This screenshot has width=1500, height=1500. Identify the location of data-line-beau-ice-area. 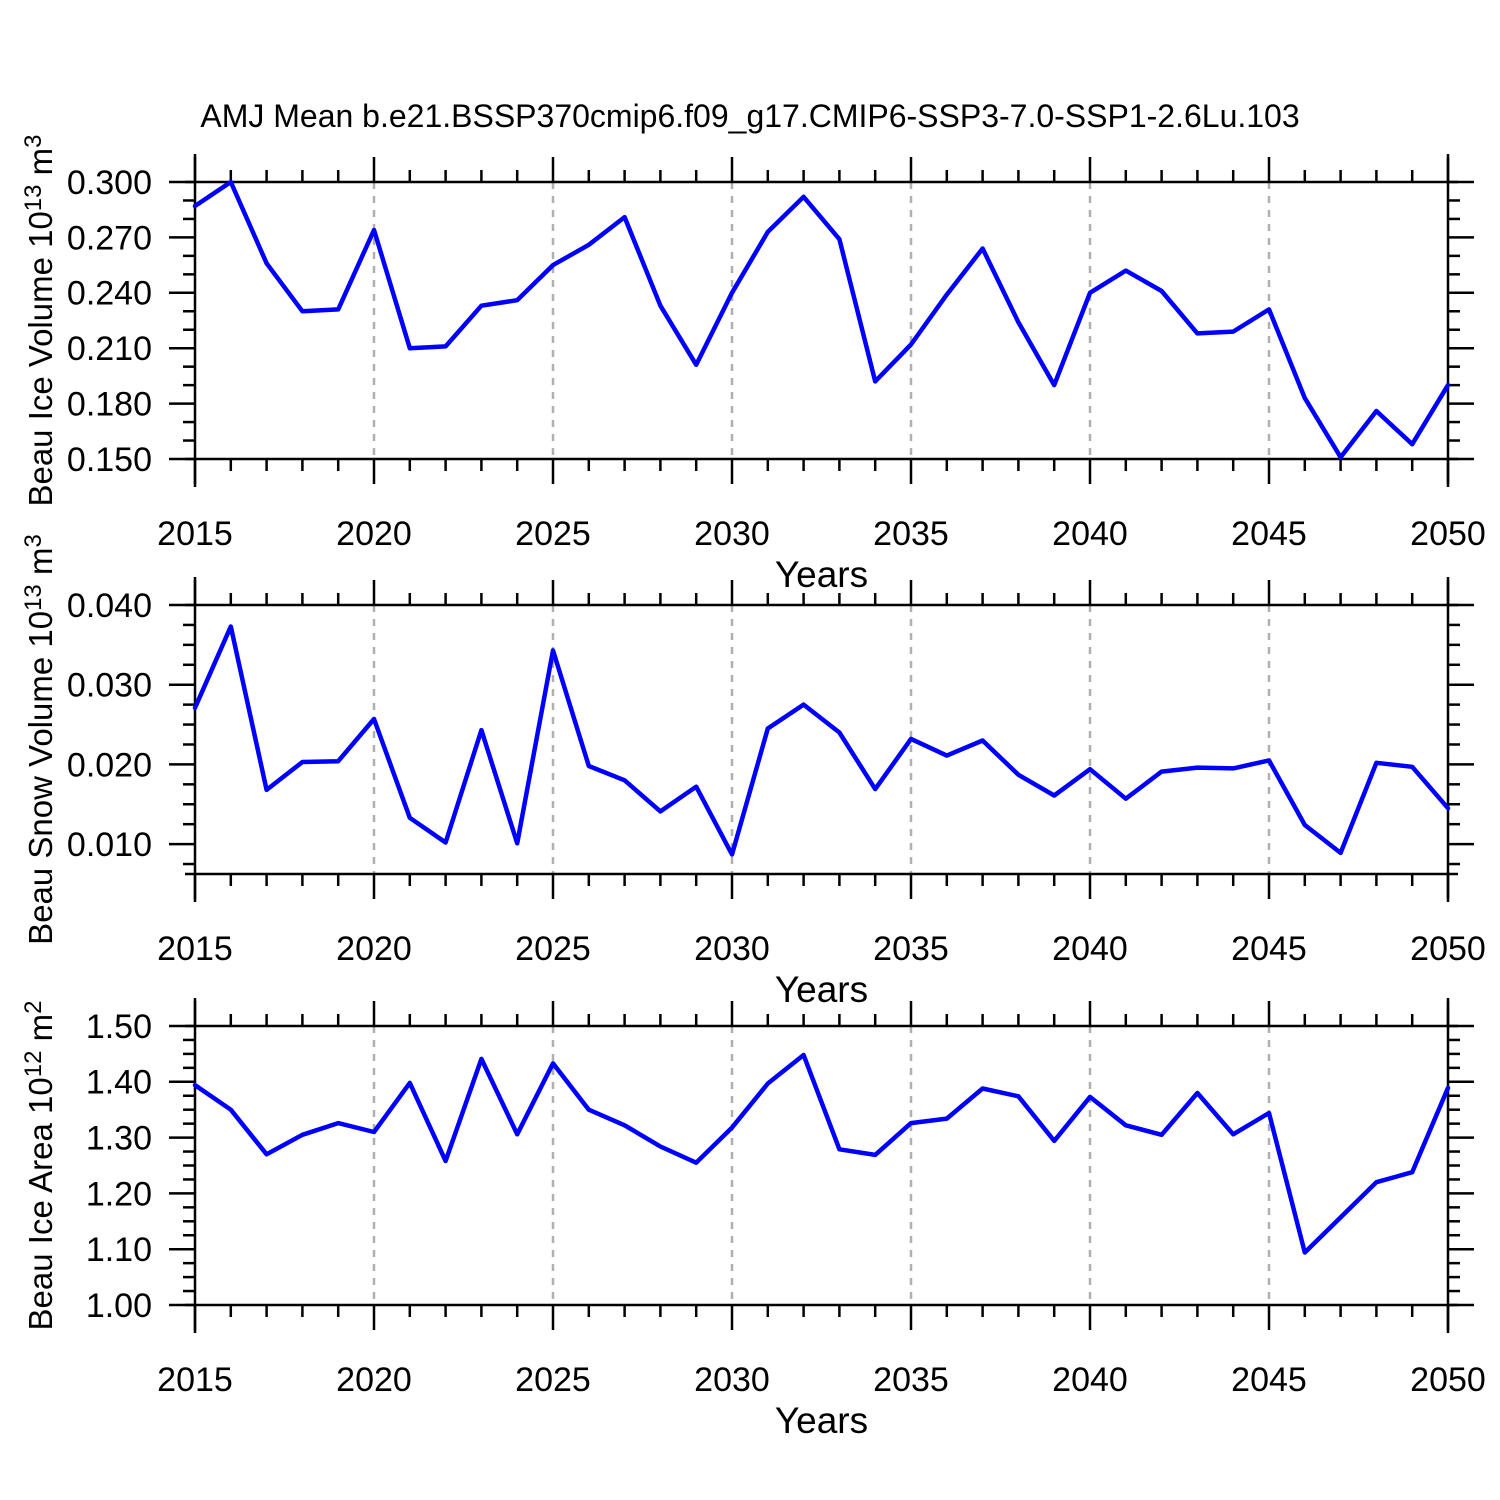
(821, 1153).